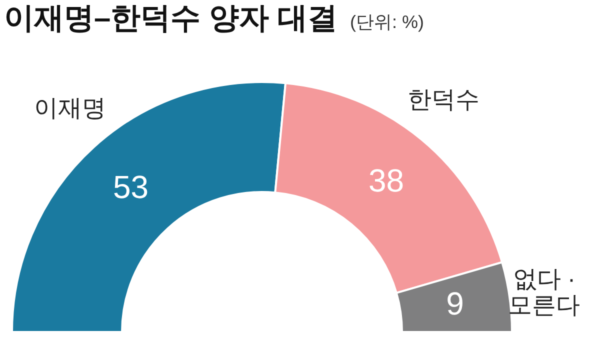 This screenshot has height=340, width=600. I want to click on slice-label: 이재명, so click(70, 108).